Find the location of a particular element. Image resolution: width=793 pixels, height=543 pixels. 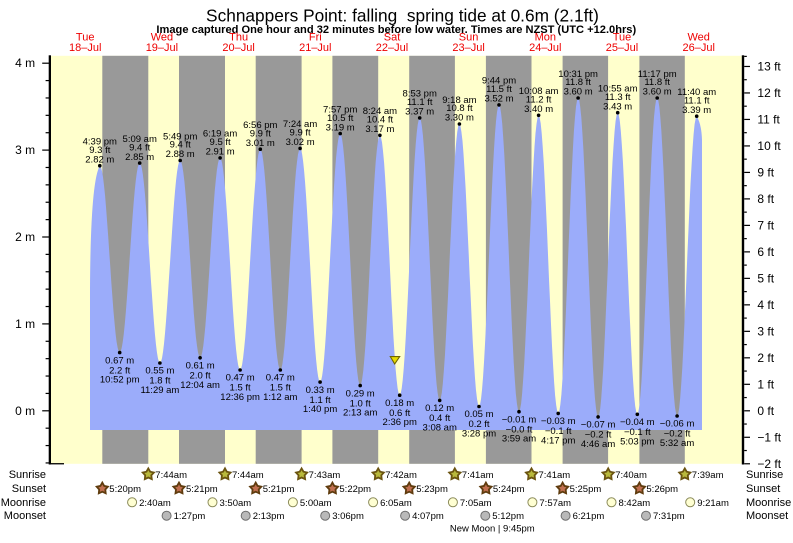

svg-text: 0.4 ft is located at coordinates (439, 418).